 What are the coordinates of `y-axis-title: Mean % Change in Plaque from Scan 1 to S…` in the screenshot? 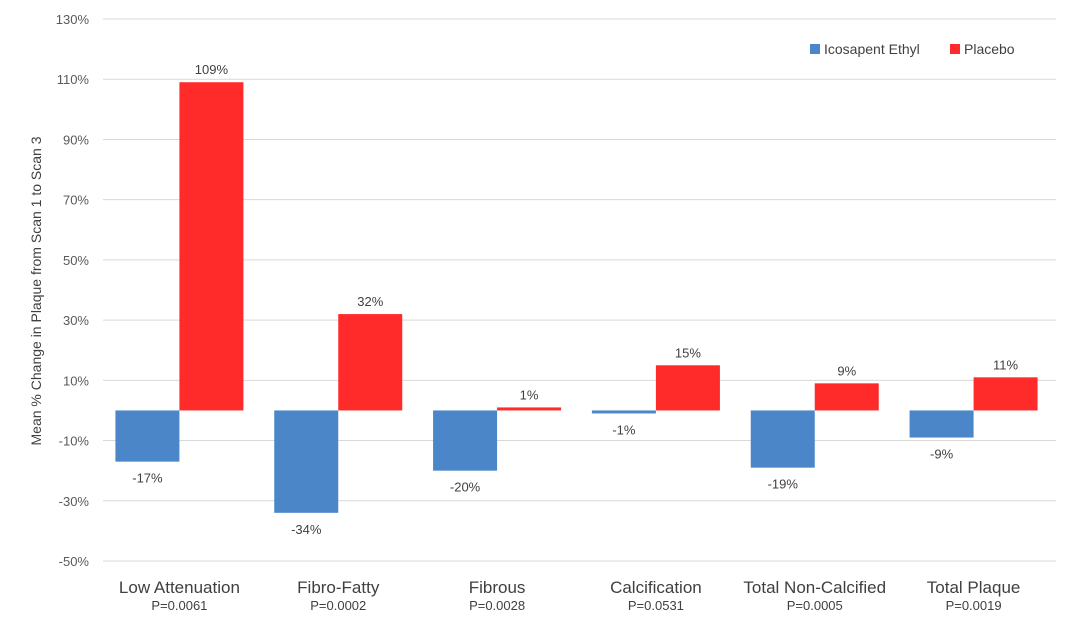 It's located at (36, 290).